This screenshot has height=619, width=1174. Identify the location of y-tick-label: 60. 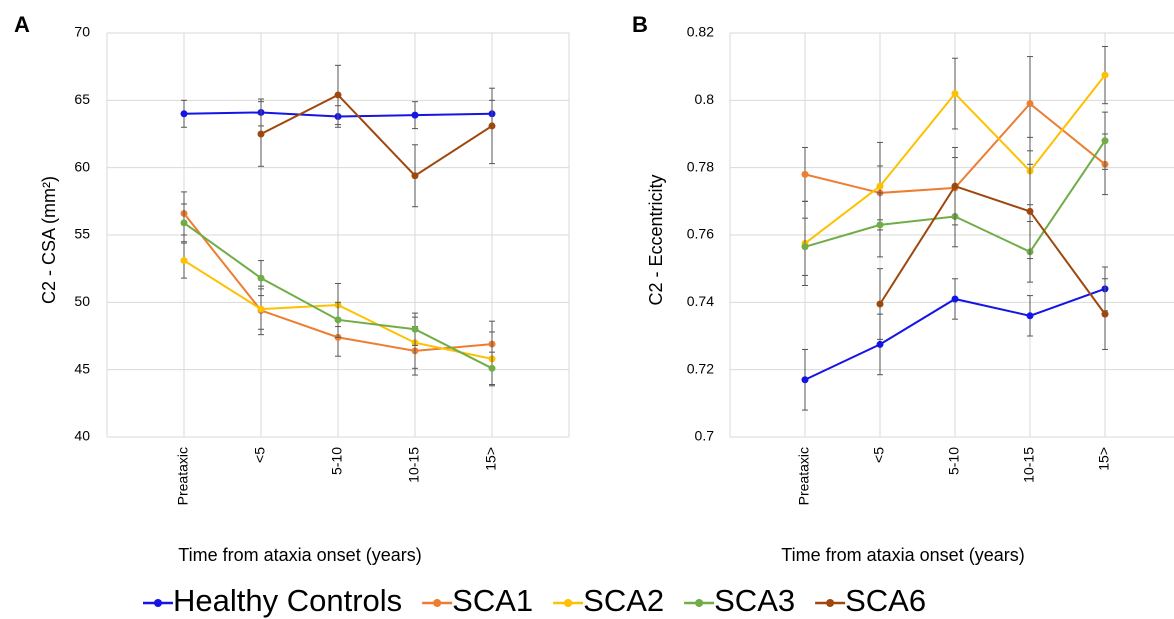
(82, 166).